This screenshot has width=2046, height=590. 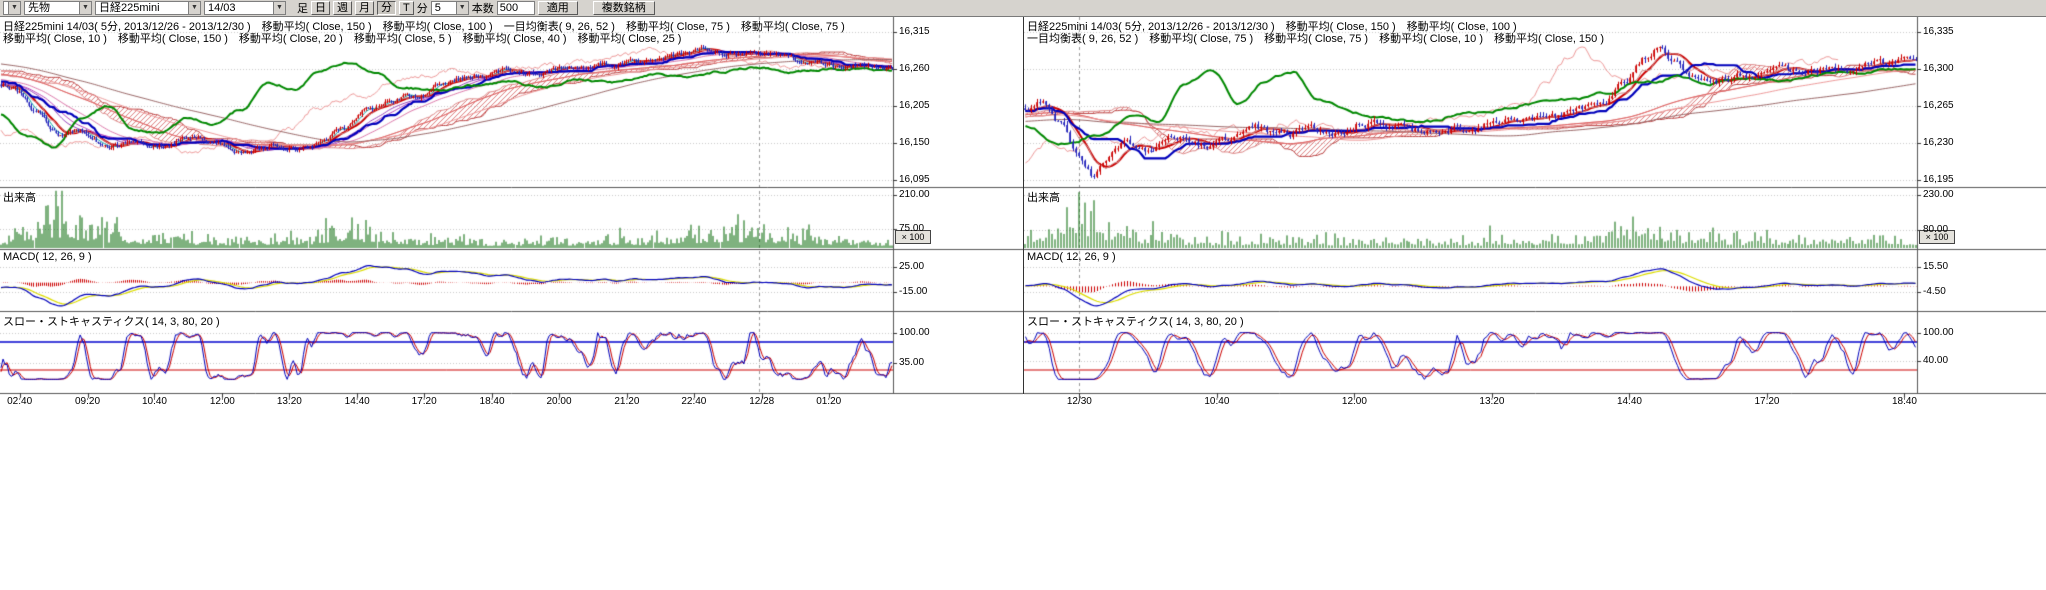 I want to click on macd-tick-label: 15.50, so click(x=1936, y=266).